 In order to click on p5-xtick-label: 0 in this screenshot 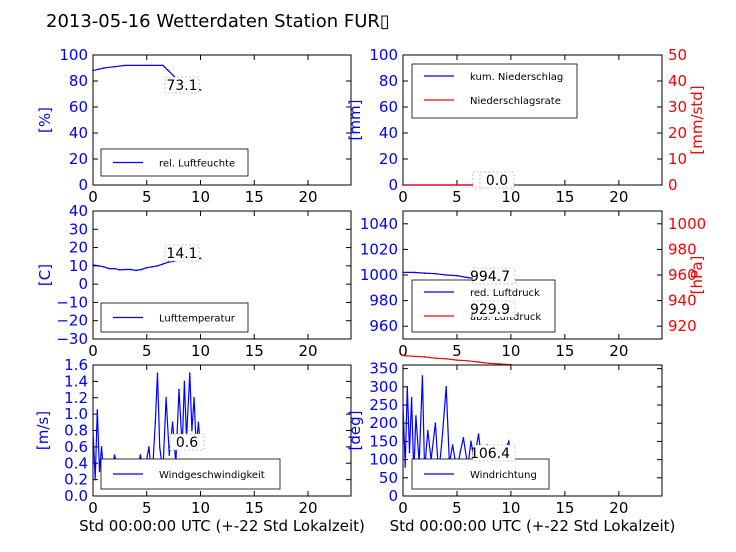, I will do `click(93, 508)`.